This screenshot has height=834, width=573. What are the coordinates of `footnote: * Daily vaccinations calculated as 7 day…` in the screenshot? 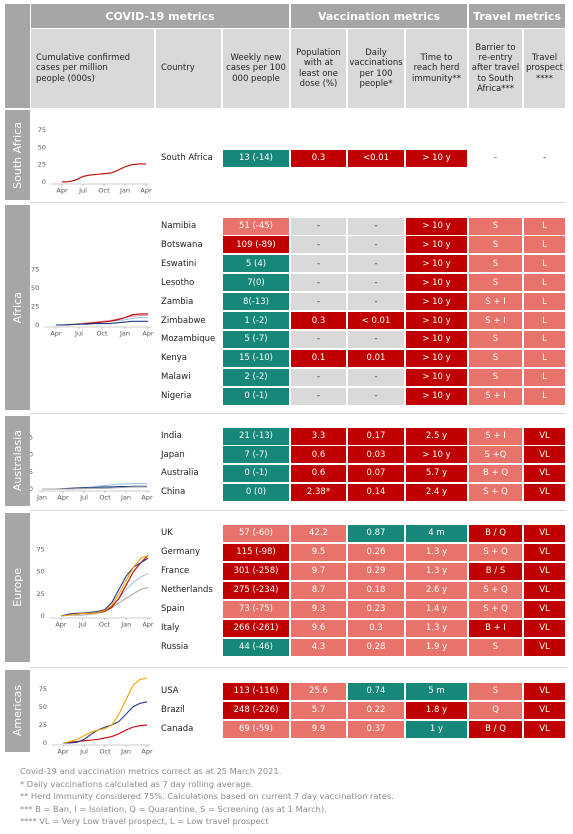 It's located at (137, 783).